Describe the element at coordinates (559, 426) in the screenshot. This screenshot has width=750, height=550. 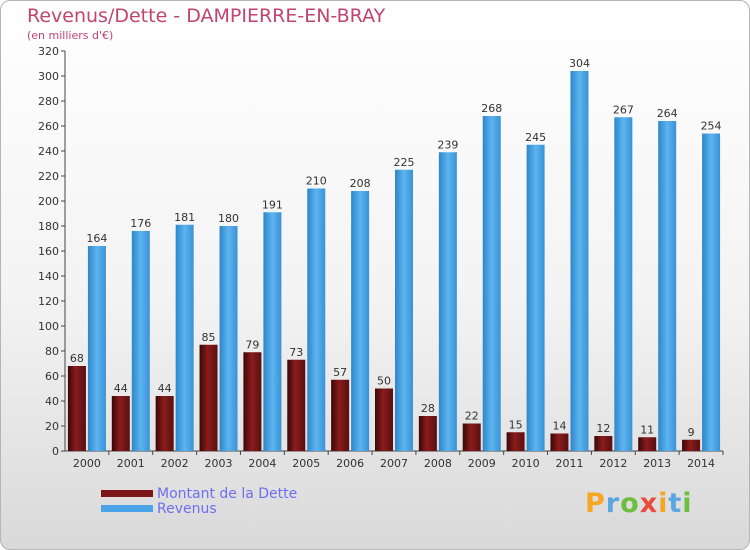
I see `data-label-dette: 14` at that location.